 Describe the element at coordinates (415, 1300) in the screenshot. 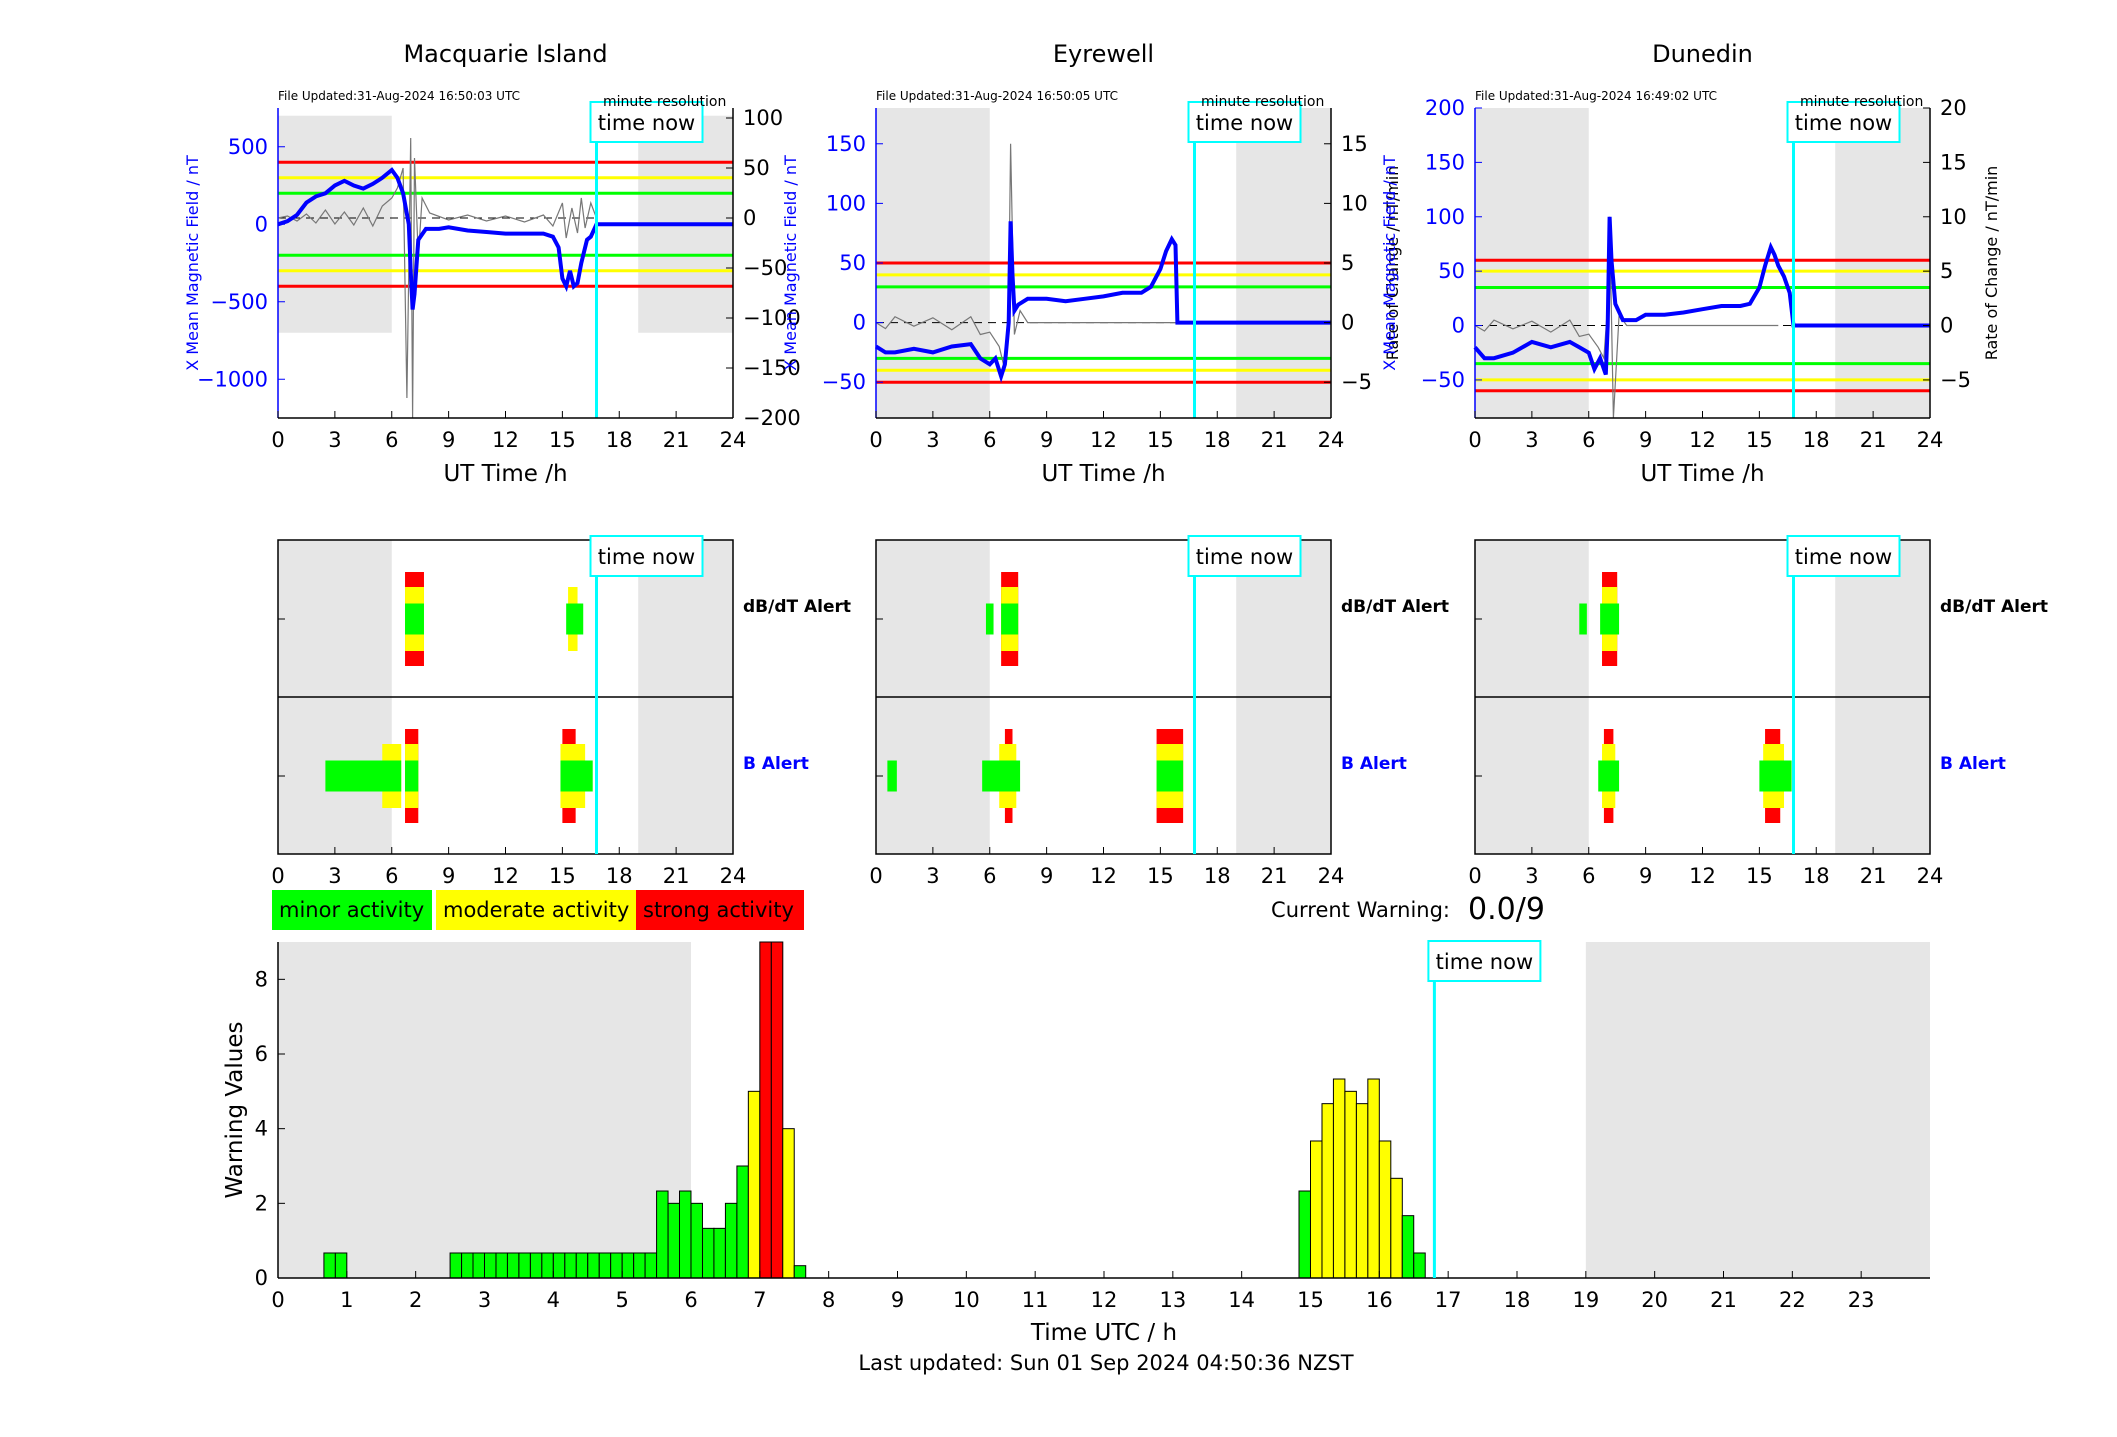

I see `x-tick-label: 2` at that location.